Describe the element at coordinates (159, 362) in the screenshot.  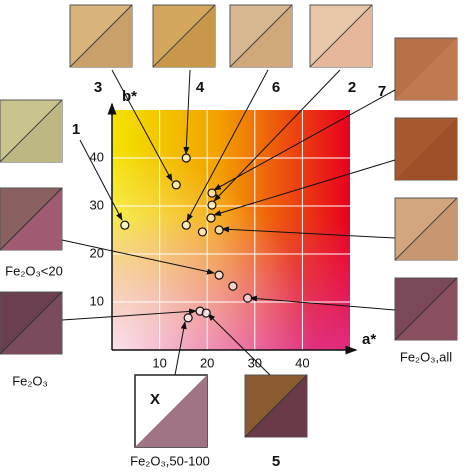
I see `x-tick-label: 10` at that location.